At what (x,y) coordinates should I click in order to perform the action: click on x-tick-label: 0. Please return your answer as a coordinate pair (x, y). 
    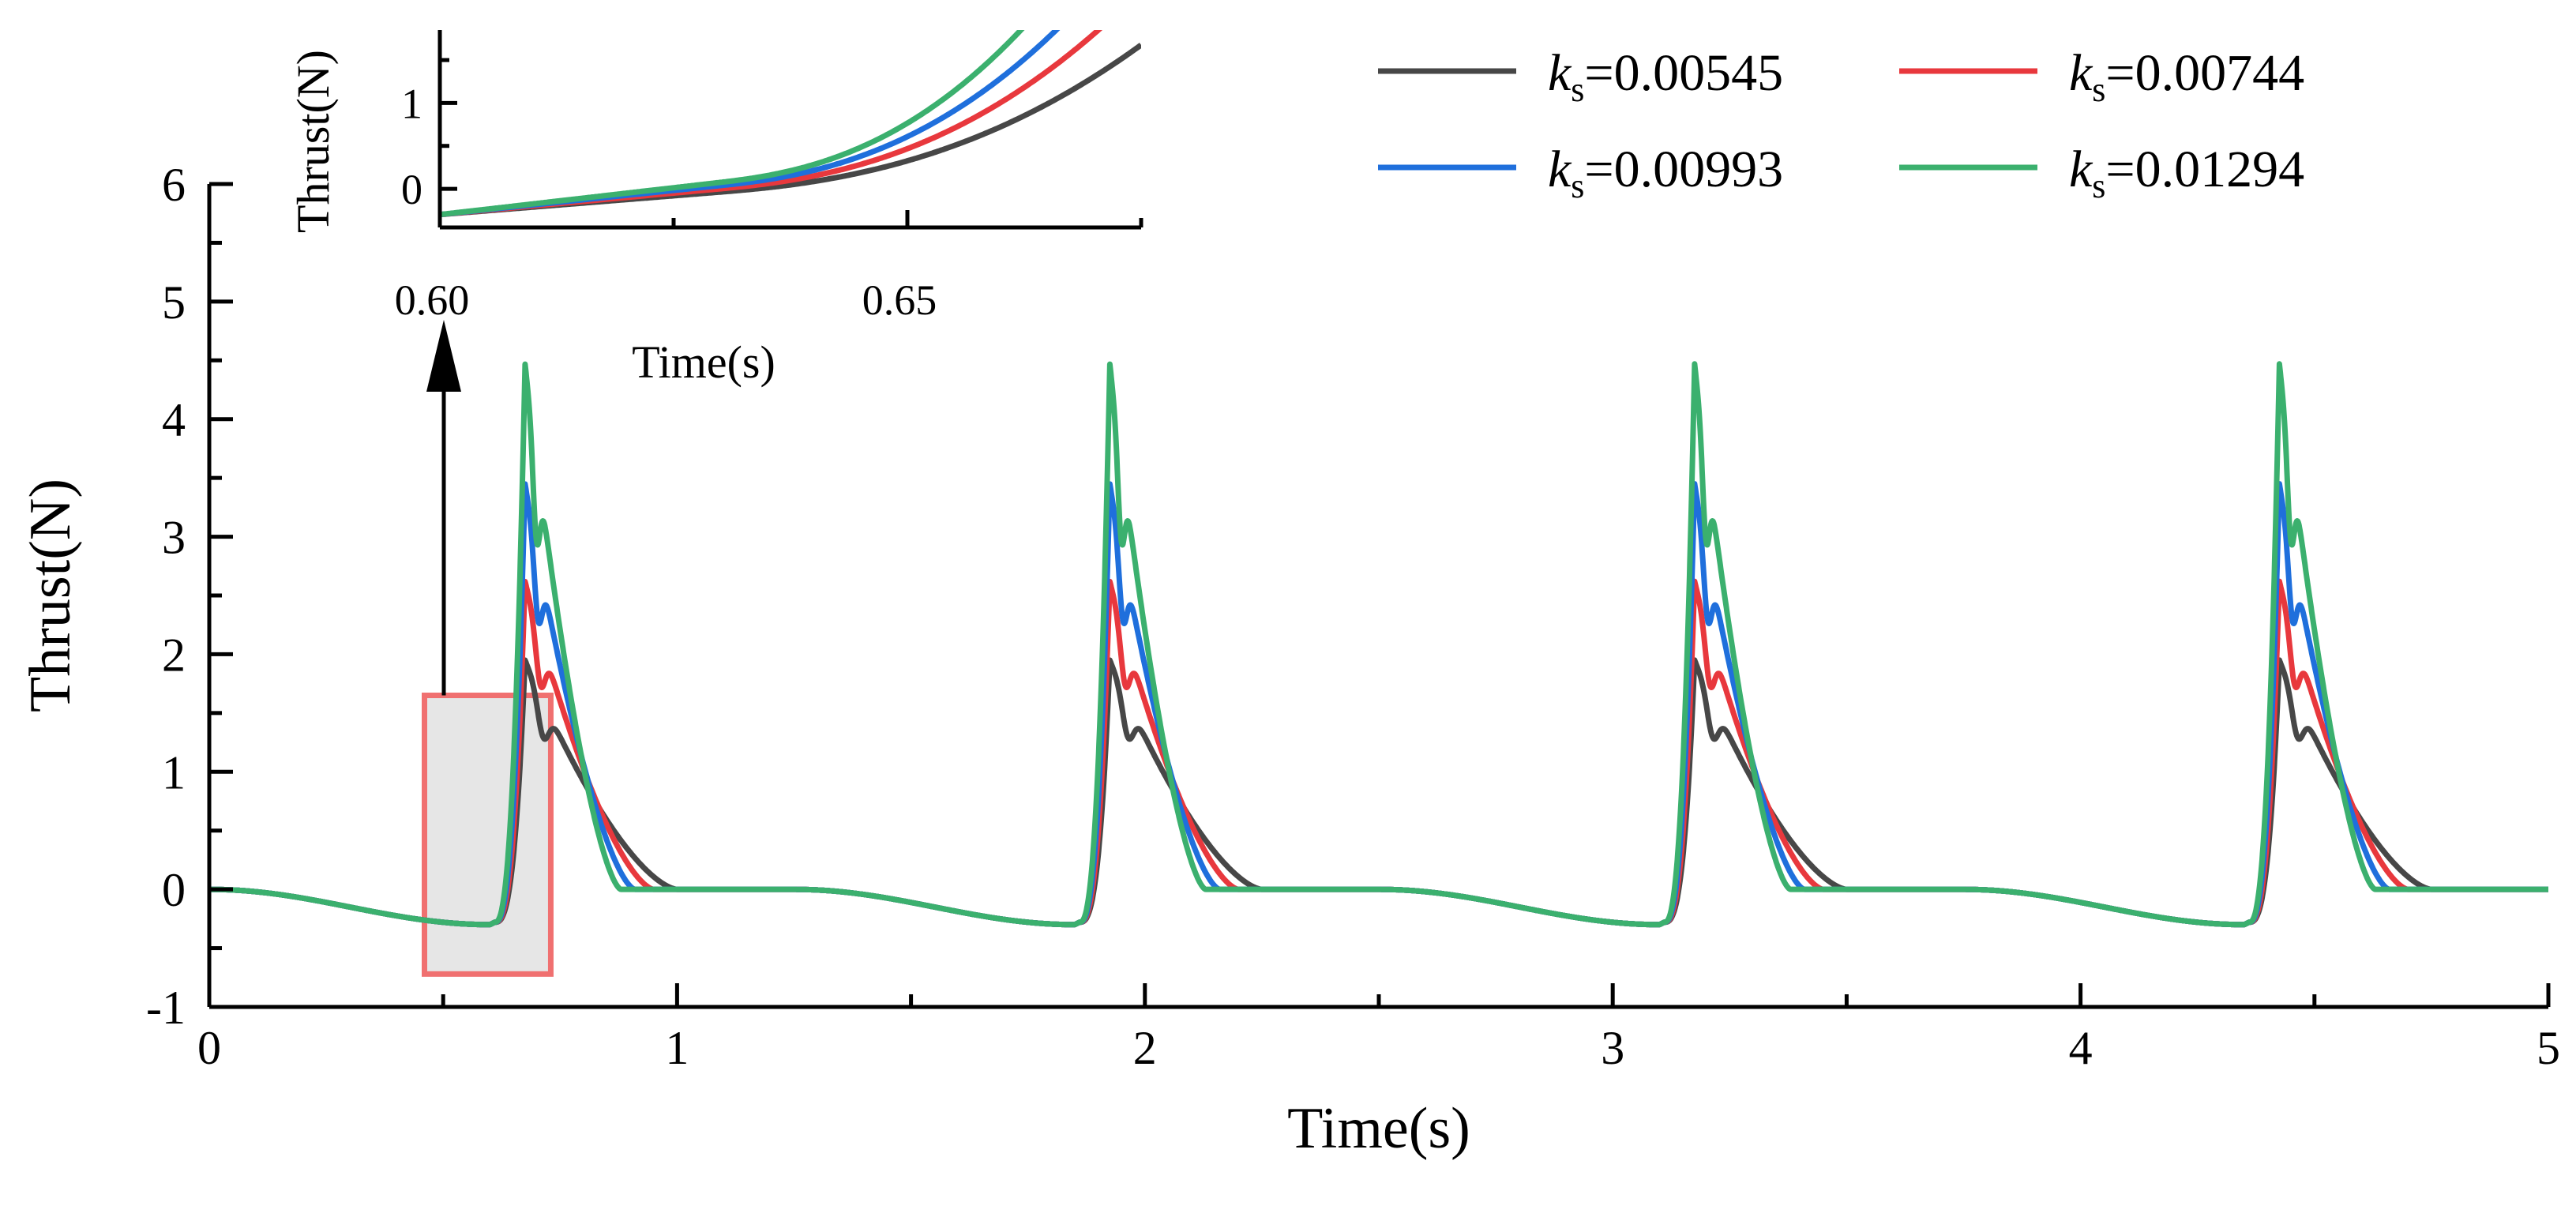
    Looking at the image, I should click on (209, 1048).